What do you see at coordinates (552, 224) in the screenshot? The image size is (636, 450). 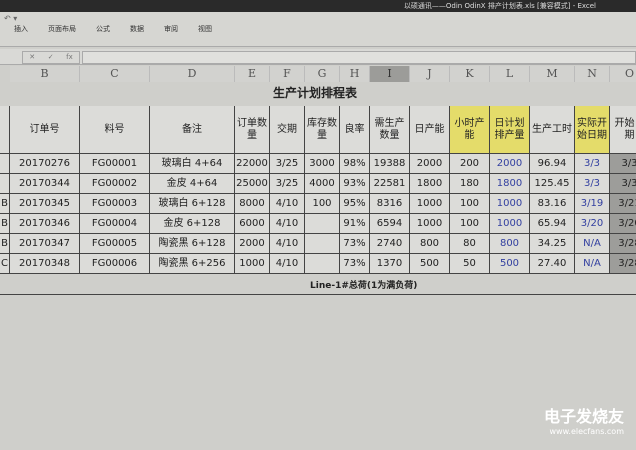 I see `table-cell: 65.94` at bounding box center [552, 224].